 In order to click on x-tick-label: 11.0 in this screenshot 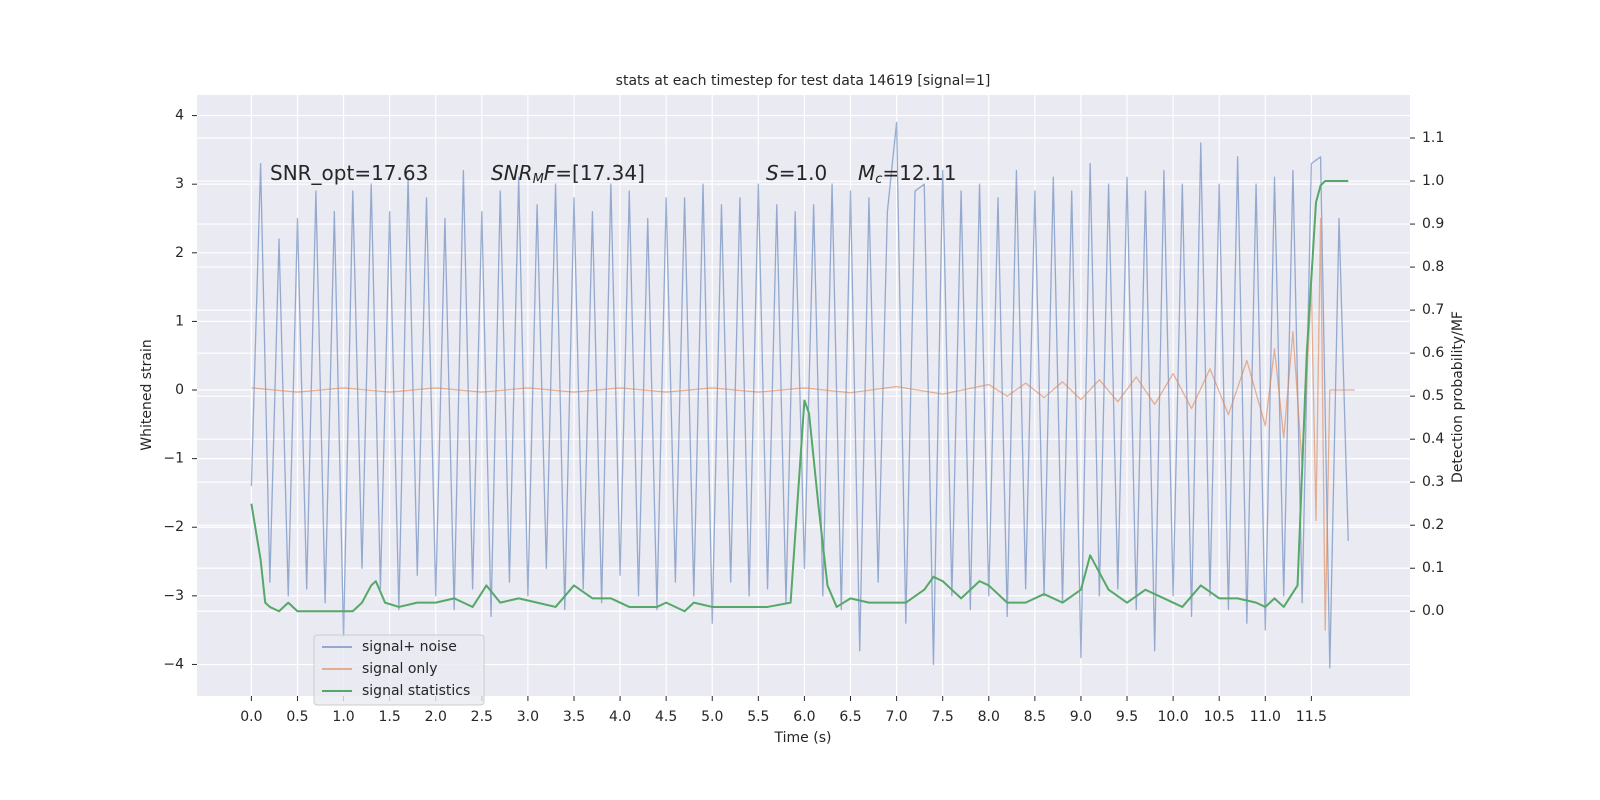, I will do `click(1265, 717)`.